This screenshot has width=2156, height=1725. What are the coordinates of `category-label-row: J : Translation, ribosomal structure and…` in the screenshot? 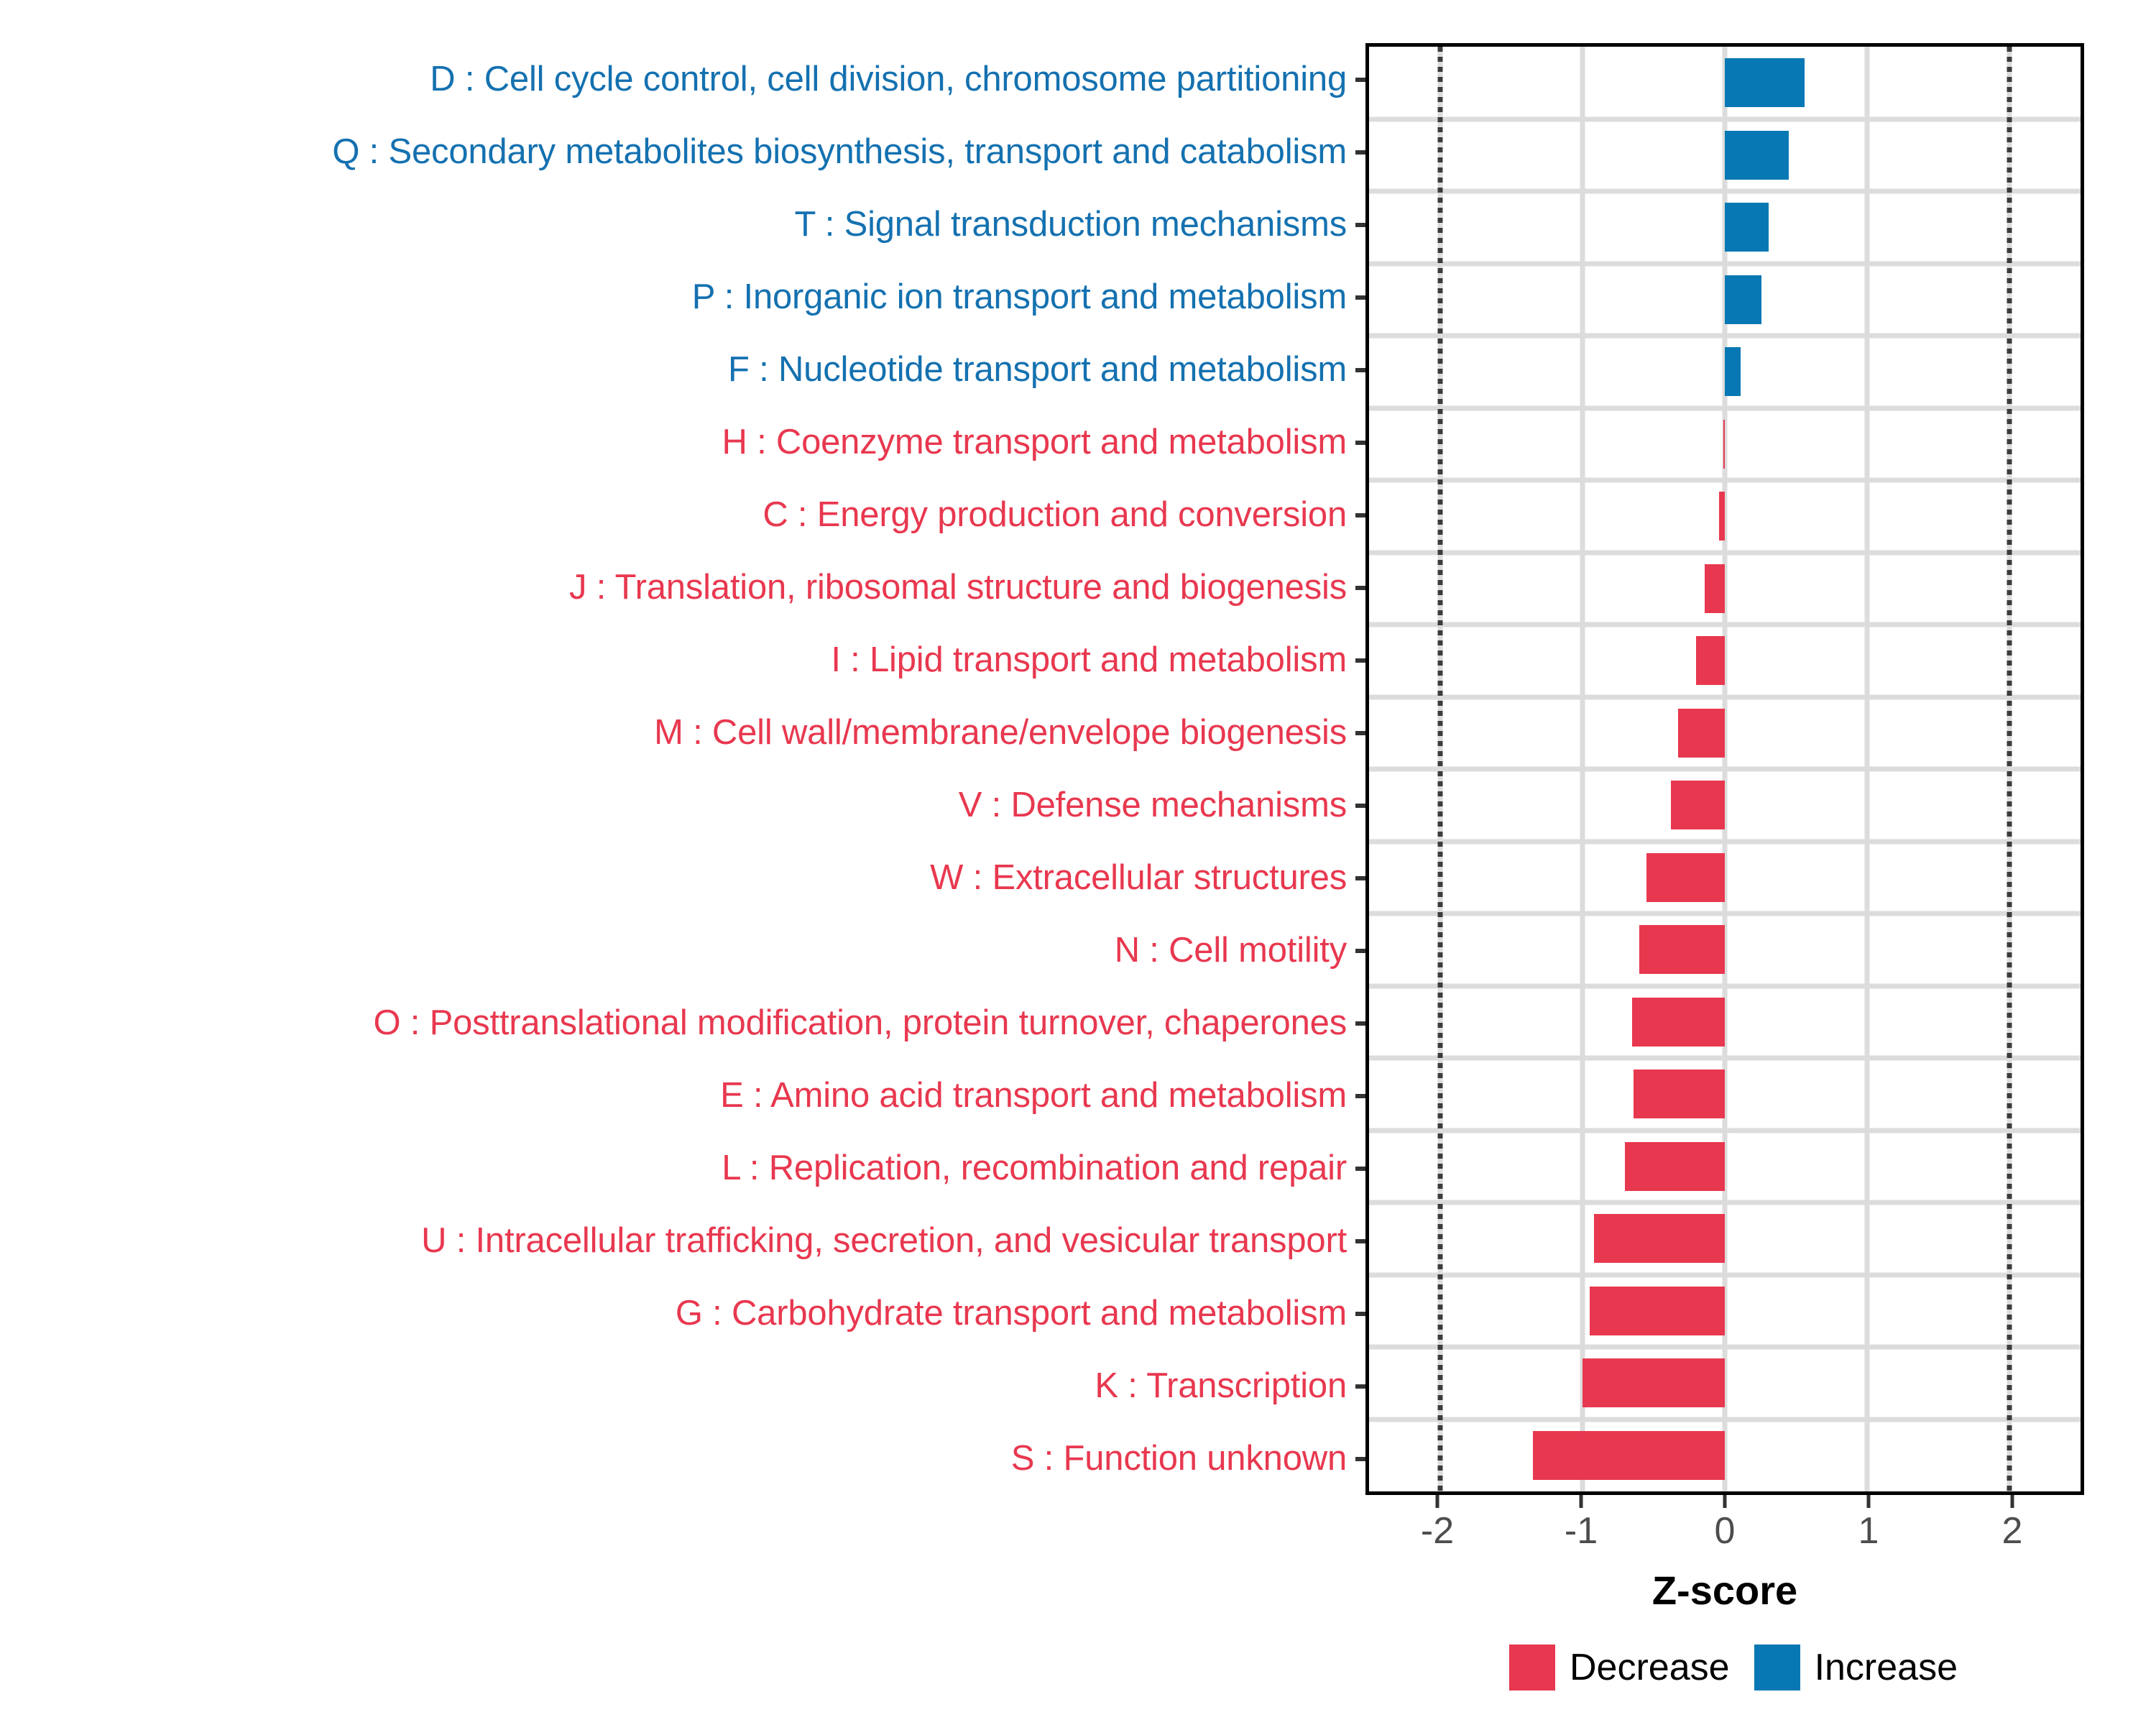 It's located at (683, 587).